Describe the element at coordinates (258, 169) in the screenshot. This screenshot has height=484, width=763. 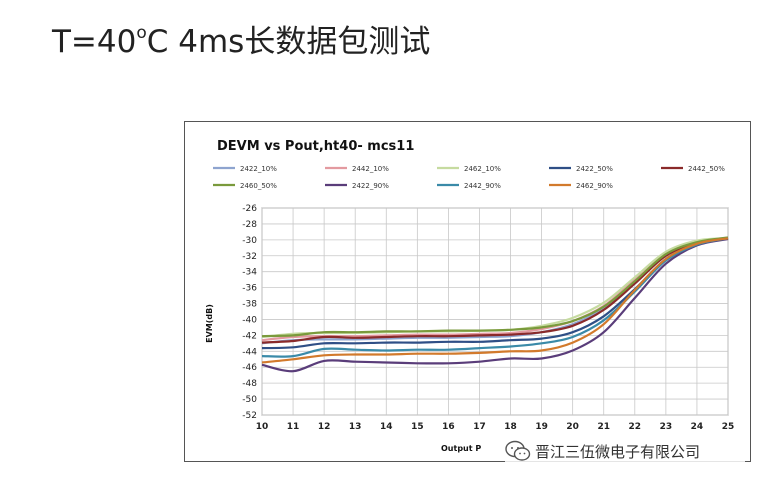
I see `legend-label: 2422_10%` at that location.